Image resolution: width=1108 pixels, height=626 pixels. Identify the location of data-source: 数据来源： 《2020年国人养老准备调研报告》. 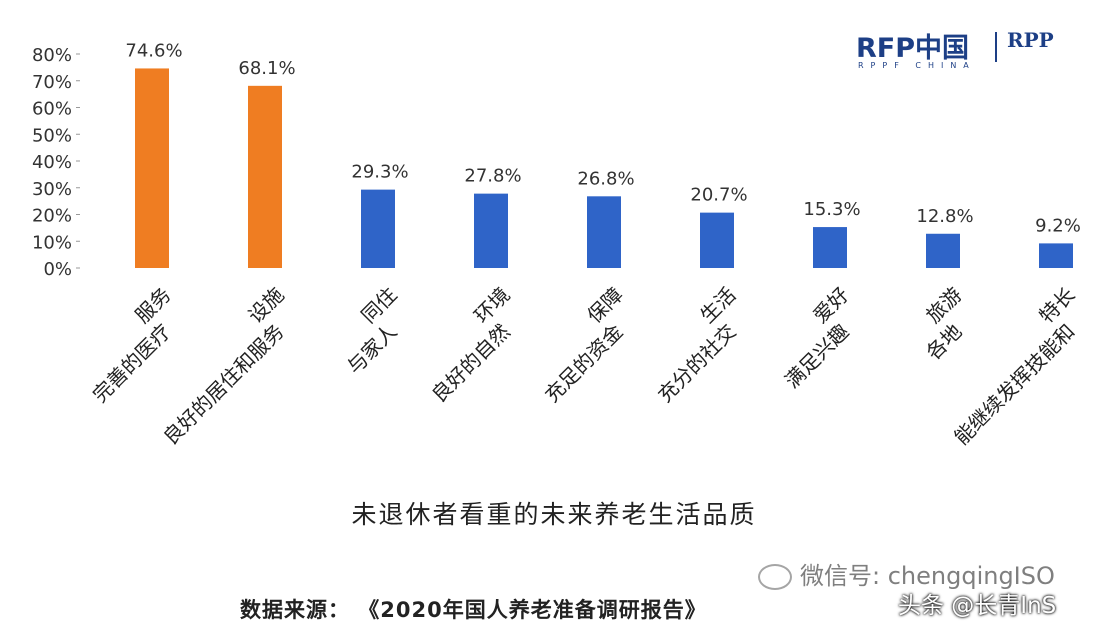
(473, 610).